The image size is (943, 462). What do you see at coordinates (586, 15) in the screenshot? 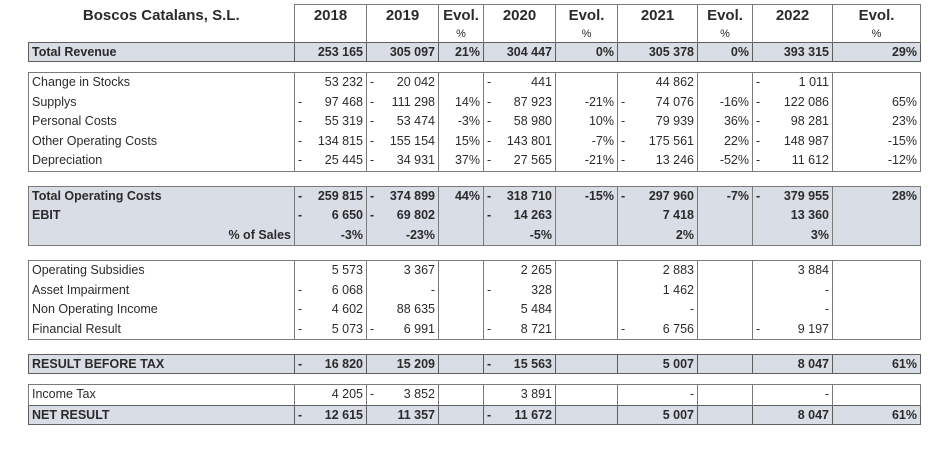
I see `col-evol-2020: Evol.` at bounding box center [586, 15].